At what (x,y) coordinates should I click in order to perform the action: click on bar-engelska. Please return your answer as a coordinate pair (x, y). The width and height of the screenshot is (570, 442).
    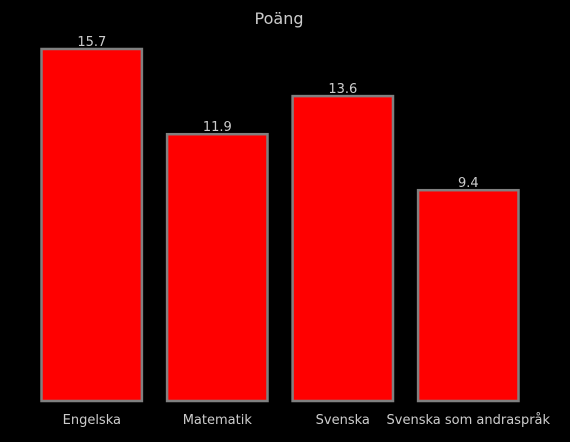
    Looking at the image, I should click on (92, 225).